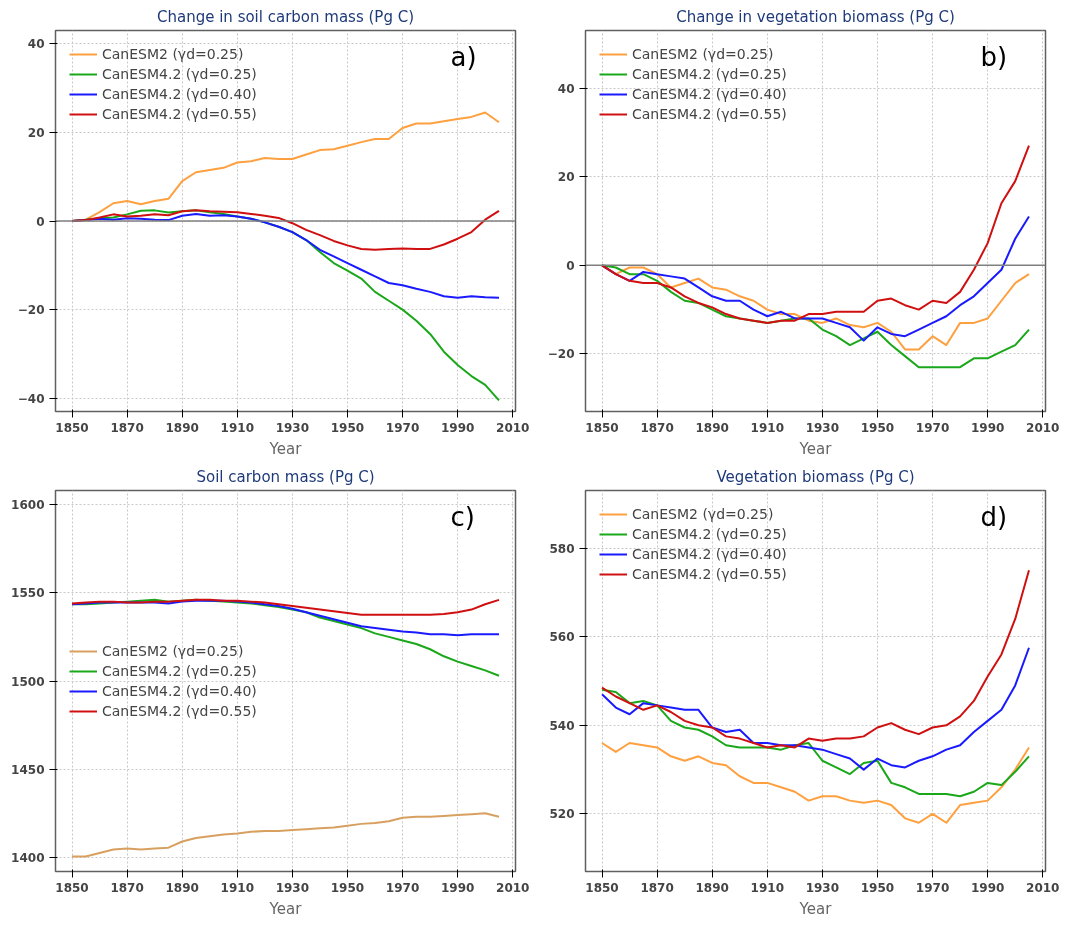  Describe the element at coordinates (815, 476) in the screenshot. I see `chart-title: Vegetation biomass (Pg C)` at that location.